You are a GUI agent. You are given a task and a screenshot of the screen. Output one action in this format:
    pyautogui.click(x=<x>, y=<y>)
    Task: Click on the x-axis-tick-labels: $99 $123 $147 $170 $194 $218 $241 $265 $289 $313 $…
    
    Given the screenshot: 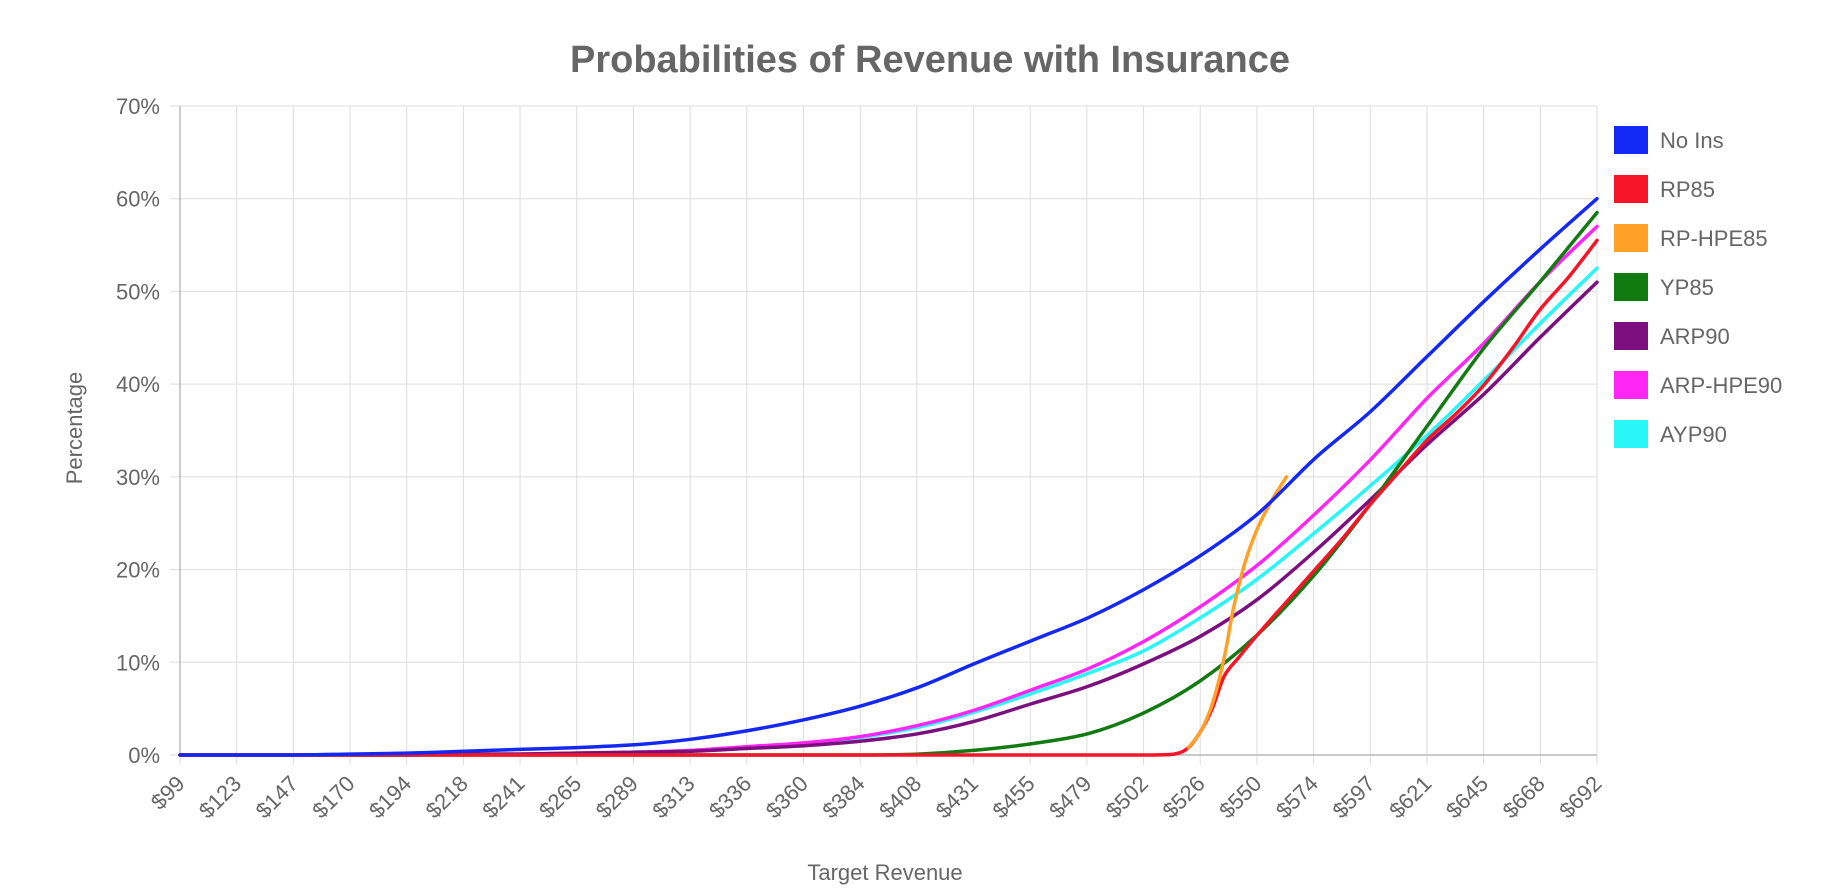 What is the action you would take?
    pyautogui.click(x=876, y=797)
    